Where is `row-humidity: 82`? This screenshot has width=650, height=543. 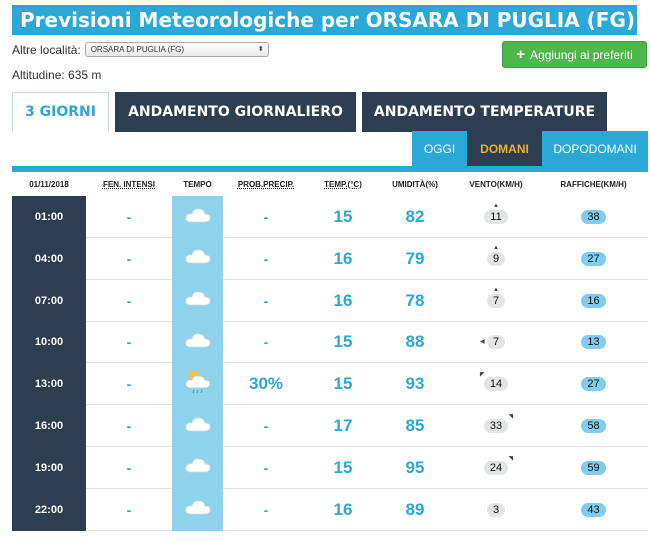
row-humidity: 82 is located at coordinates (415, 216).